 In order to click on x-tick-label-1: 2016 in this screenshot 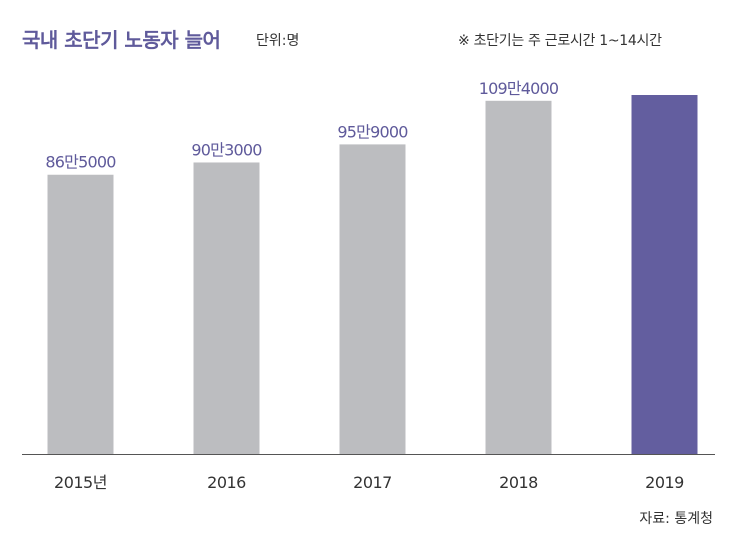, I will do `click(226, 482)`.